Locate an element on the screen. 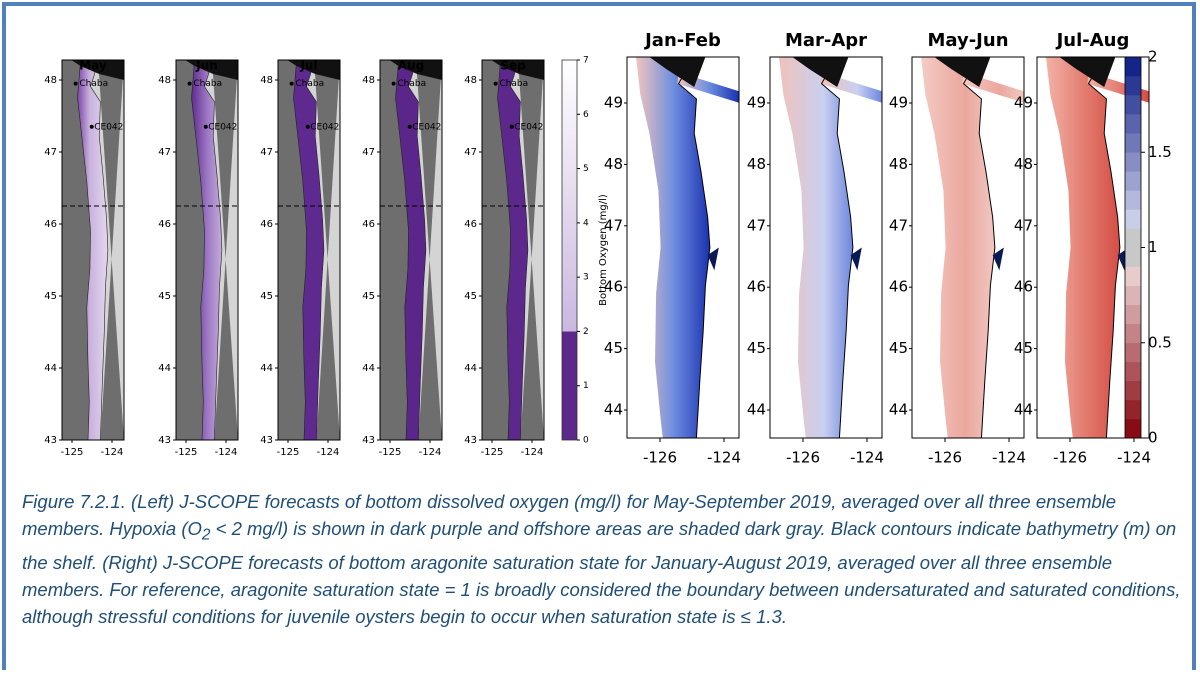 This screenshot has width=1200, height=676. panel-title: Jun is located at coordinates (206, 66).